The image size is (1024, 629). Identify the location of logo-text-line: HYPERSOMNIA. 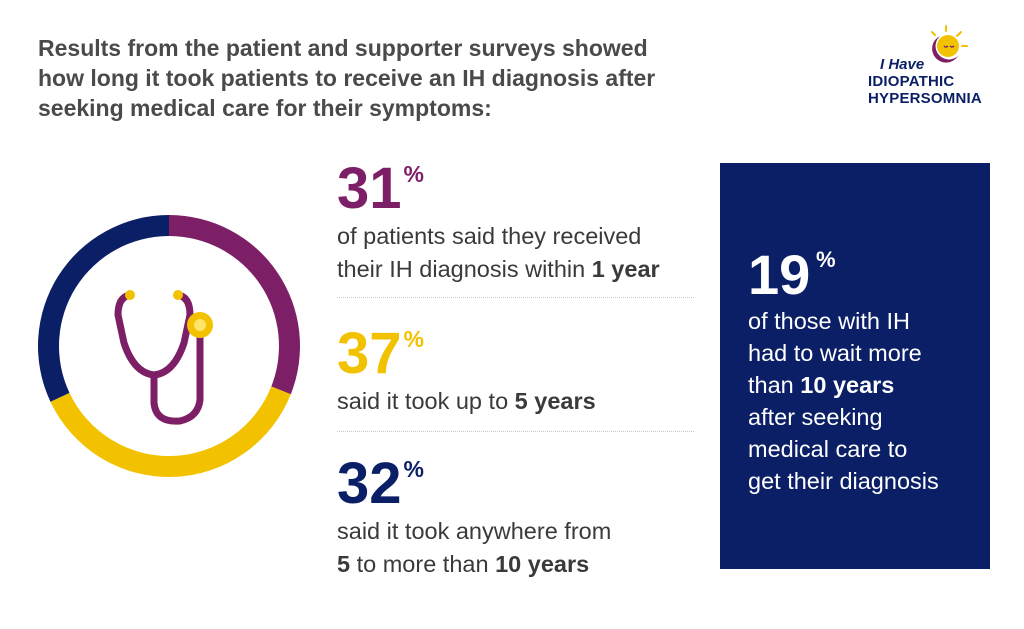
(925, 98).